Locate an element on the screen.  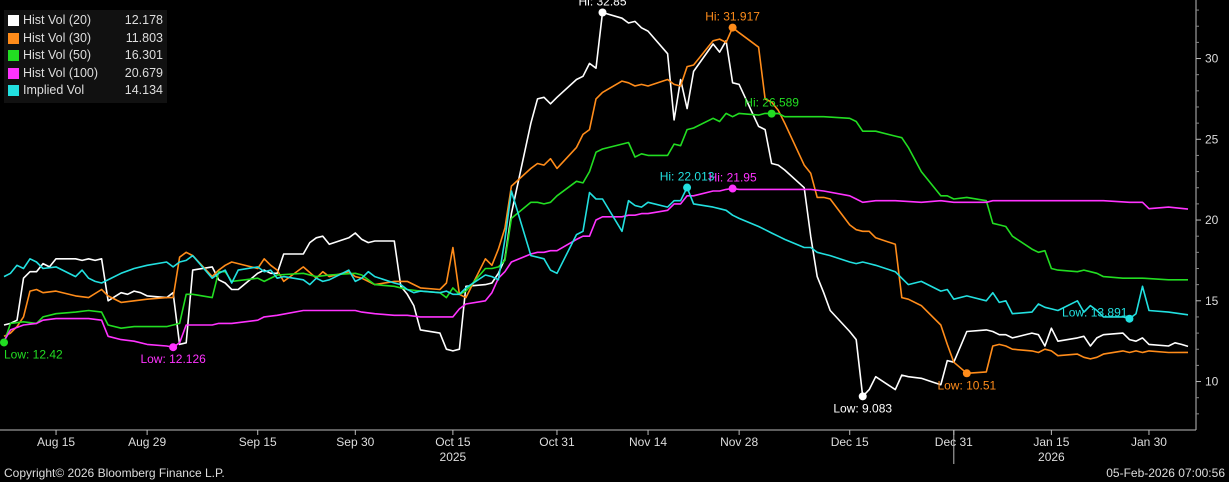
x-tick-label: Oct 31 is located at coordinates (557, 442).